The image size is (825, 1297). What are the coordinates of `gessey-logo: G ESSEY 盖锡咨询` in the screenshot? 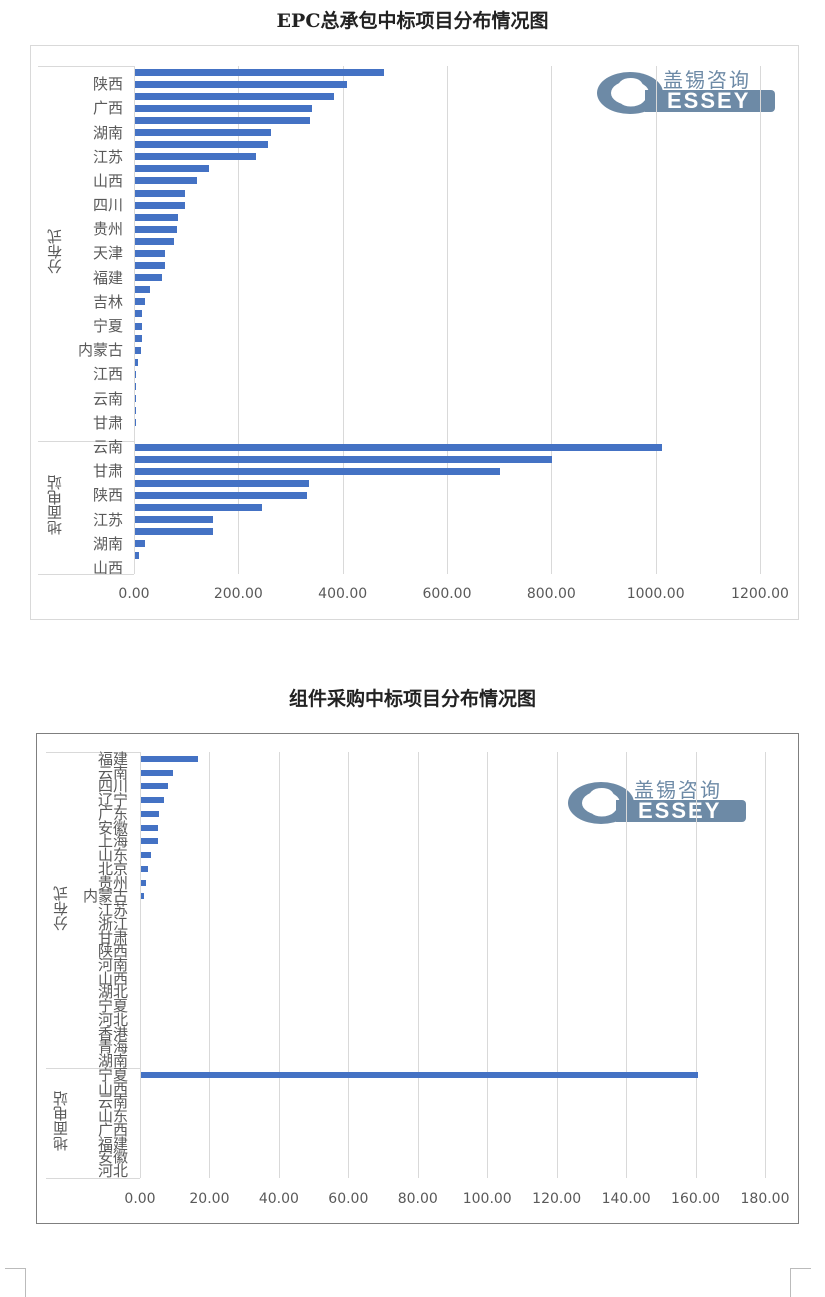 It's located at (658, 800).